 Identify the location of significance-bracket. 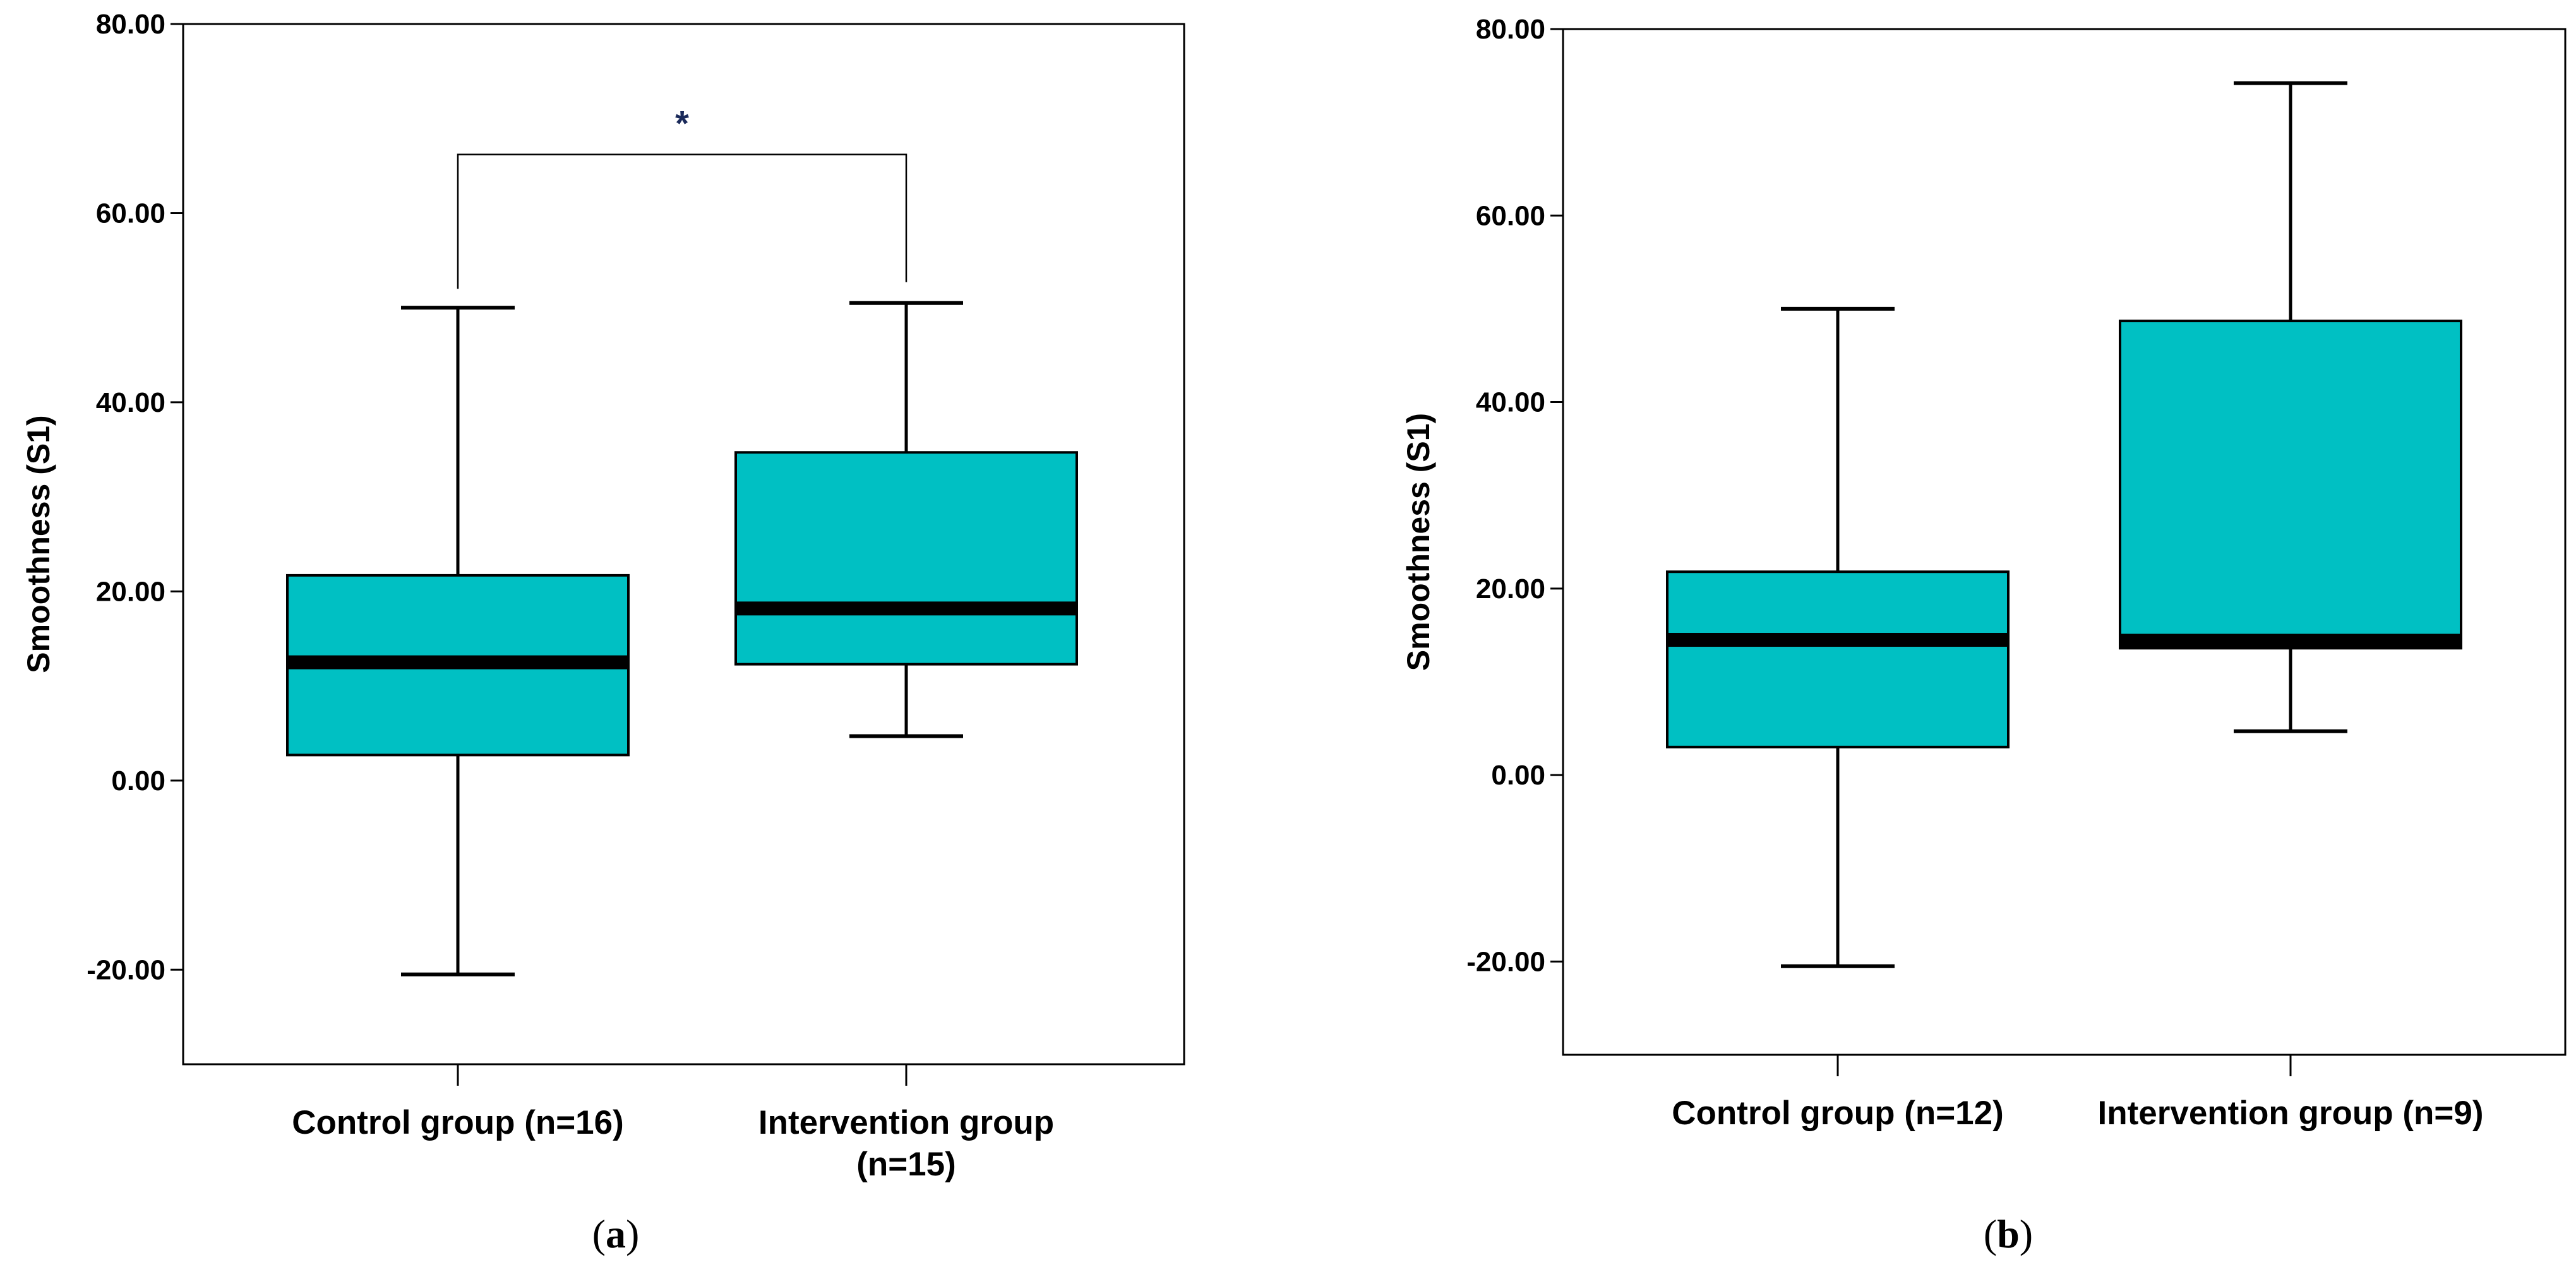
(683, 221).